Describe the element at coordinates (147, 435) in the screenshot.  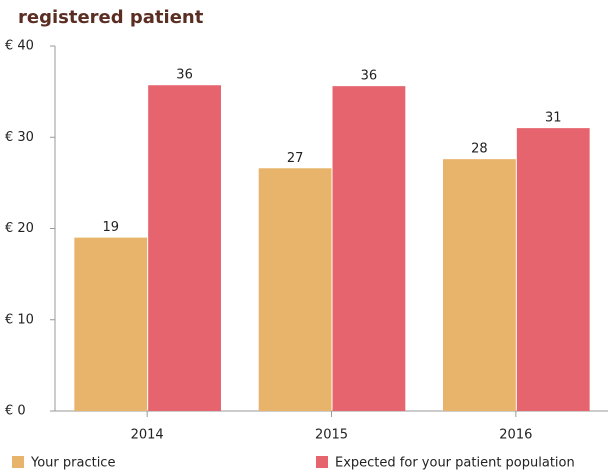
I see `x-tick-label: 2014` at that location.